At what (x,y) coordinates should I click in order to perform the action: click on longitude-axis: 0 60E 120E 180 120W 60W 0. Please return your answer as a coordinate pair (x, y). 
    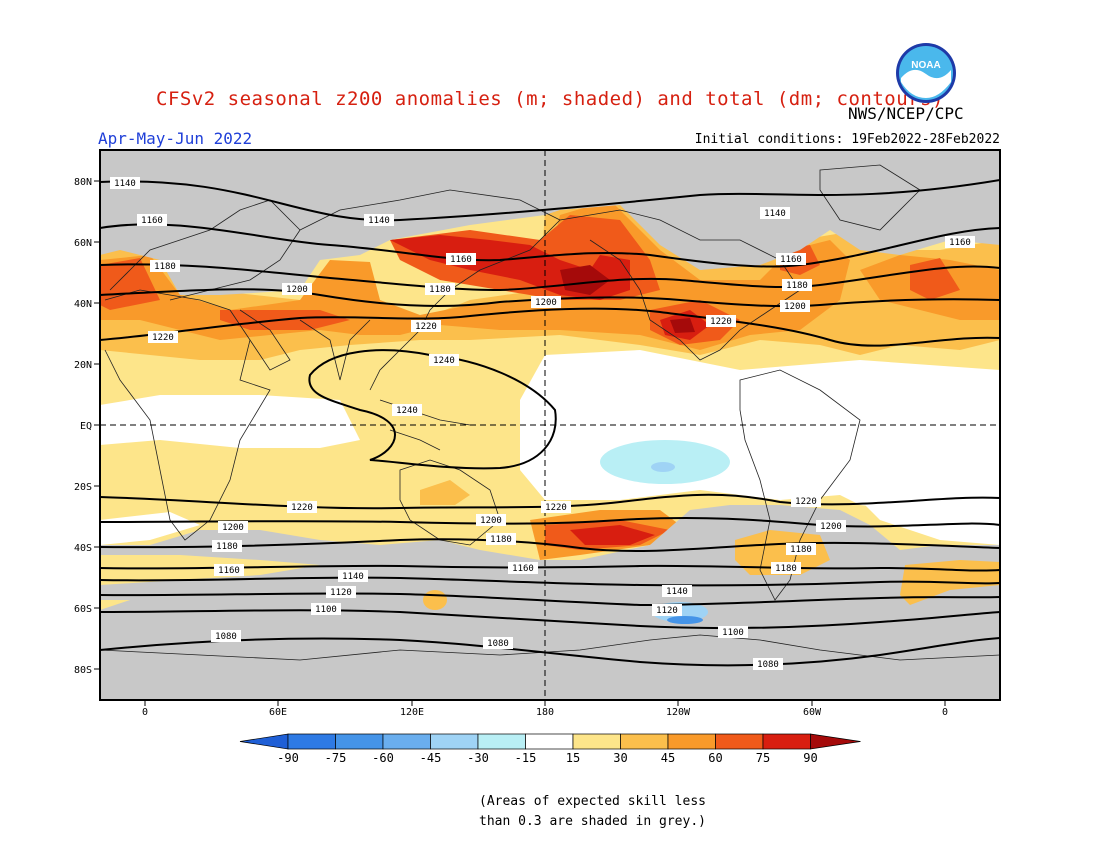
    Looking at the image, I should click on (545, 709).